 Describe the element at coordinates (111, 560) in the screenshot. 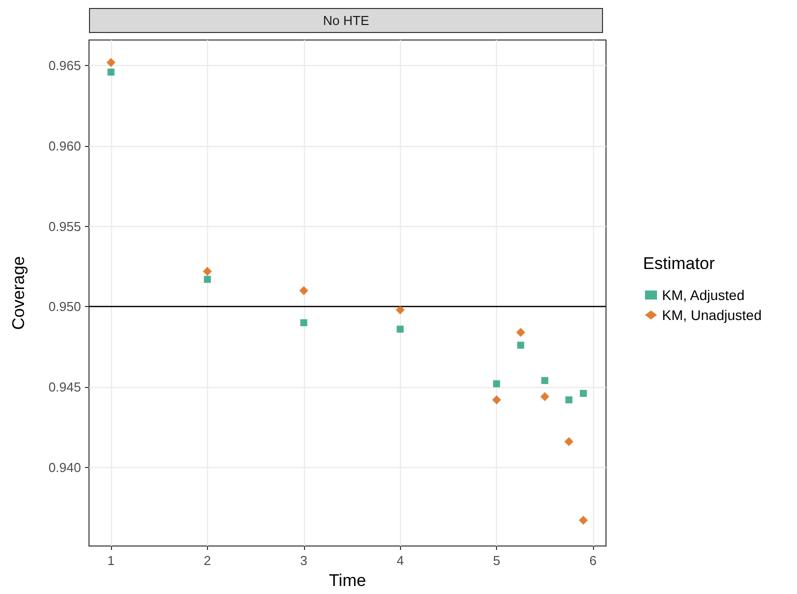

I see `x-tick-label: 1` at that location.